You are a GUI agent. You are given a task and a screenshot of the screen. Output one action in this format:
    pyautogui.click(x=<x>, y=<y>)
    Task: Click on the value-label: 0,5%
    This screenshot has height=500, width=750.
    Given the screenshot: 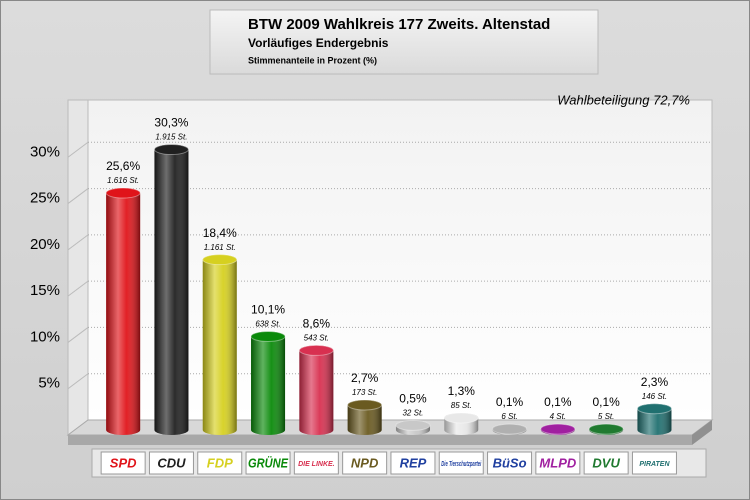 What is the action you would take?
    pyautogui.click(x=413, y=399)
    